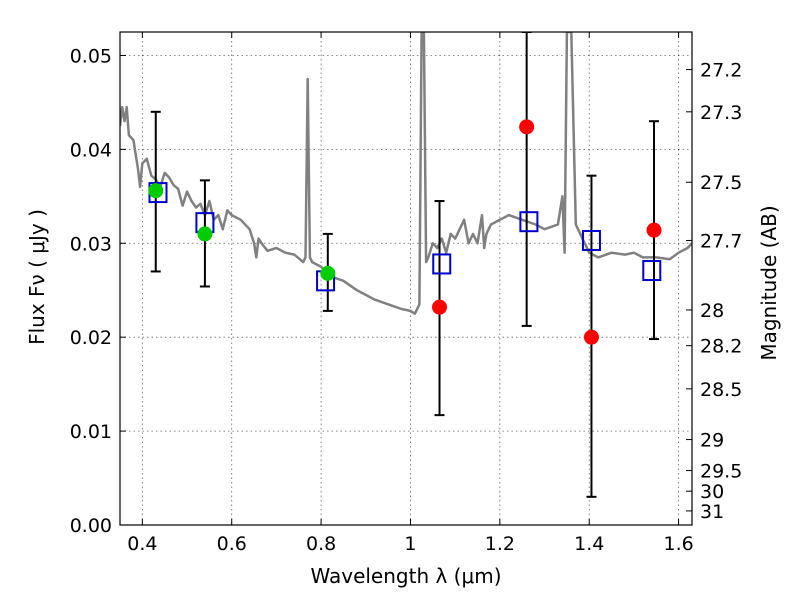 Image resolution: width=800 pixels, height=600 pixels. What do you see at coordinates (91, 338) in the screenshot?
I see `y-tick-label: 0.02` at bounding box center [91, 338].